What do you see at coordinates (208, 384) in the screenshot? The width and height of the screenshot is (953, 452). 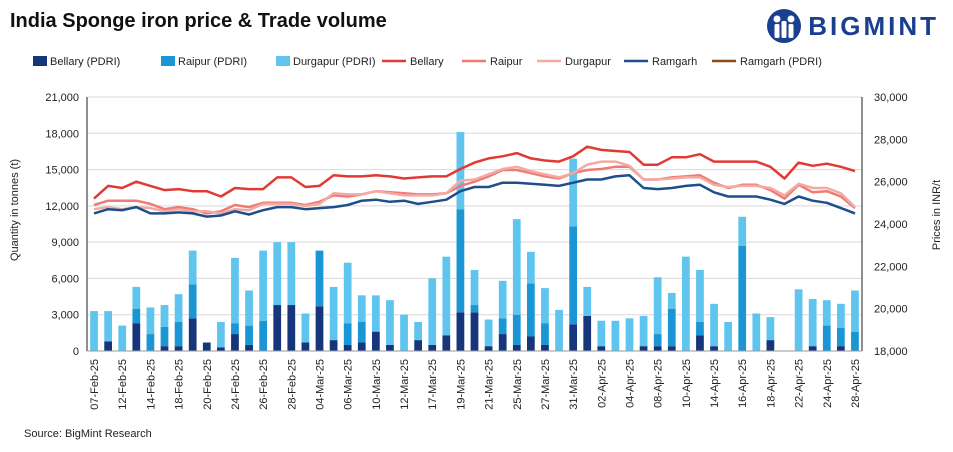 I see `x-tick-label: 20-Feb-25` at bounding box center [208, 384].